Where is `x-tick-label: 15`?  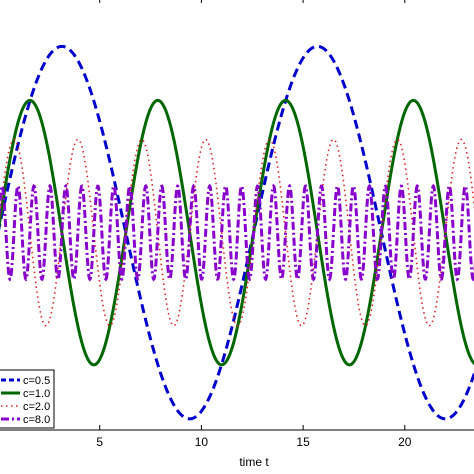
x-tick-label: 15 is located at coordinates (303, 442).